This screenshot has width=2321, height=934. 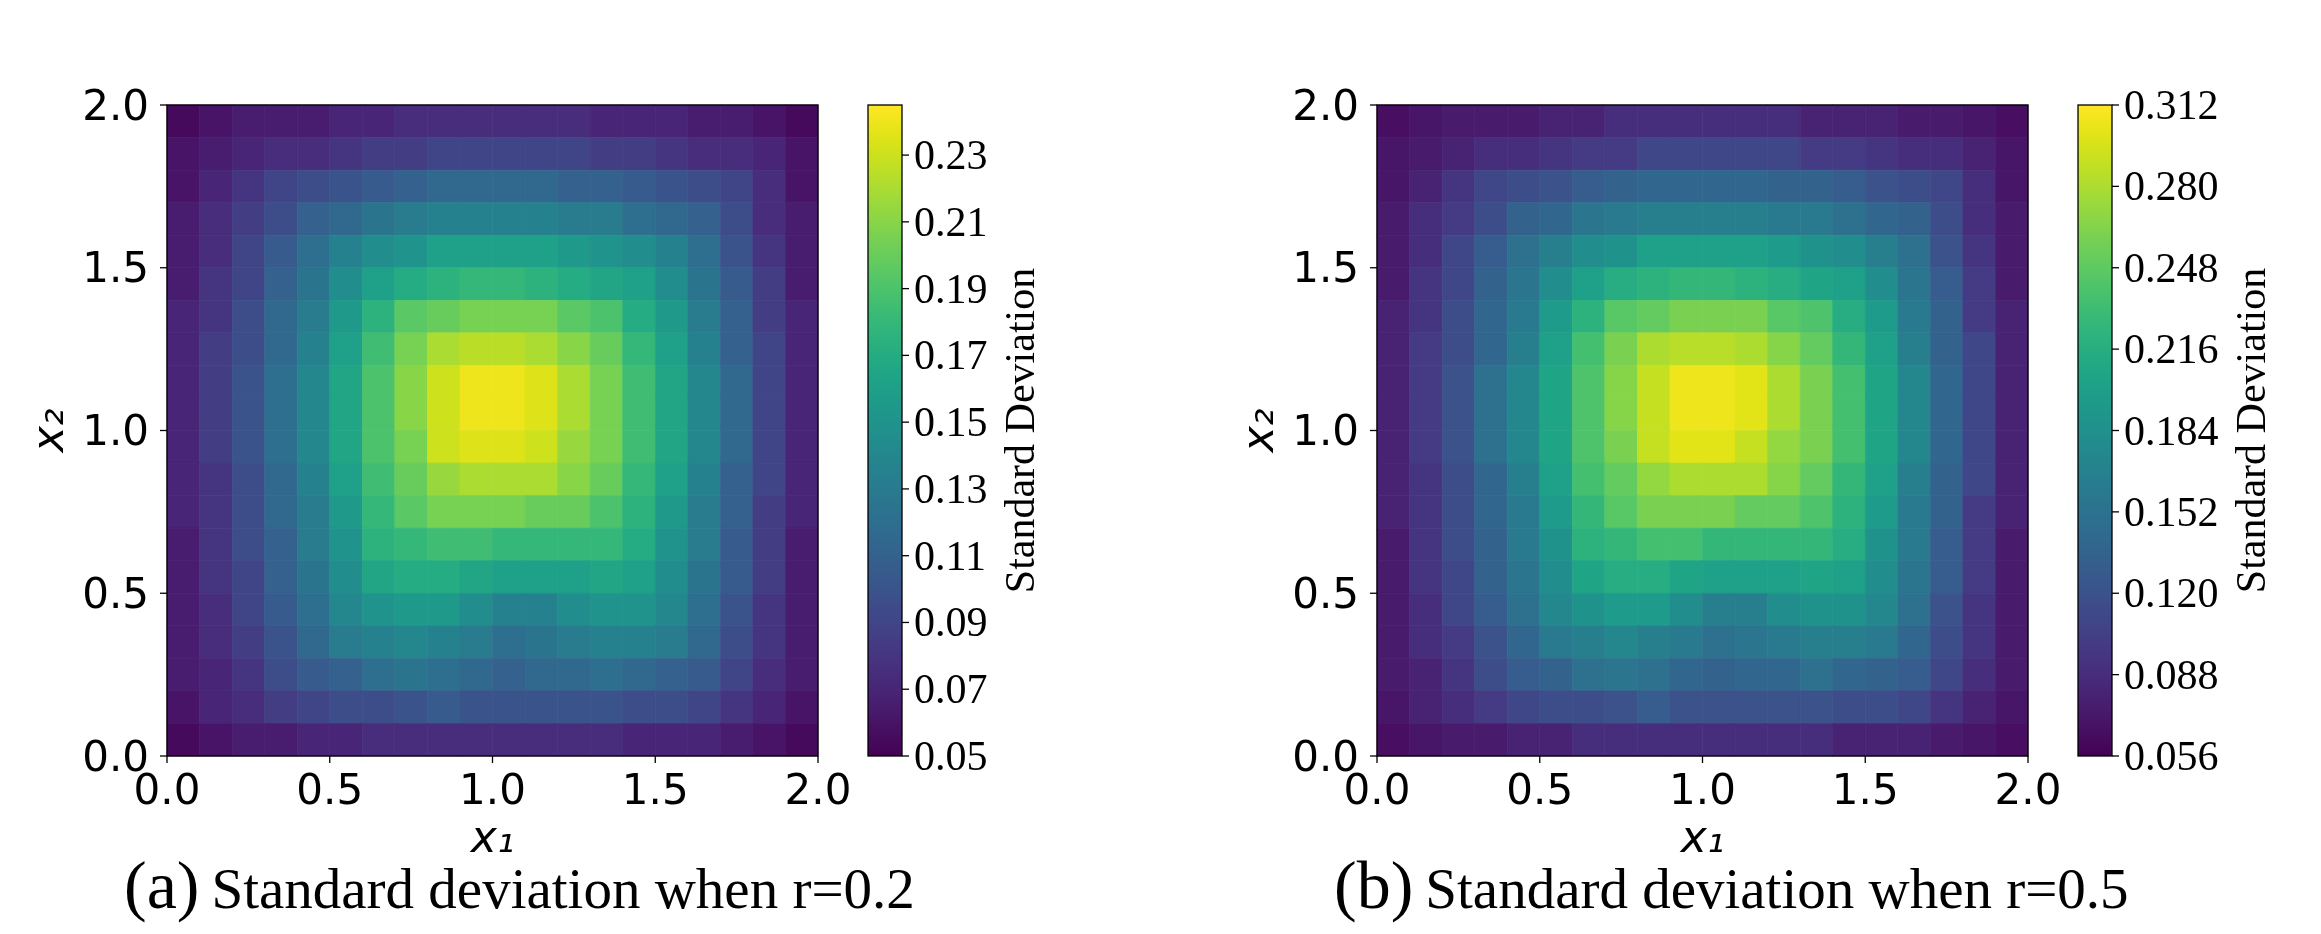 I want to click on color-bar-label: 0.152, so click(x=2171, y=511).